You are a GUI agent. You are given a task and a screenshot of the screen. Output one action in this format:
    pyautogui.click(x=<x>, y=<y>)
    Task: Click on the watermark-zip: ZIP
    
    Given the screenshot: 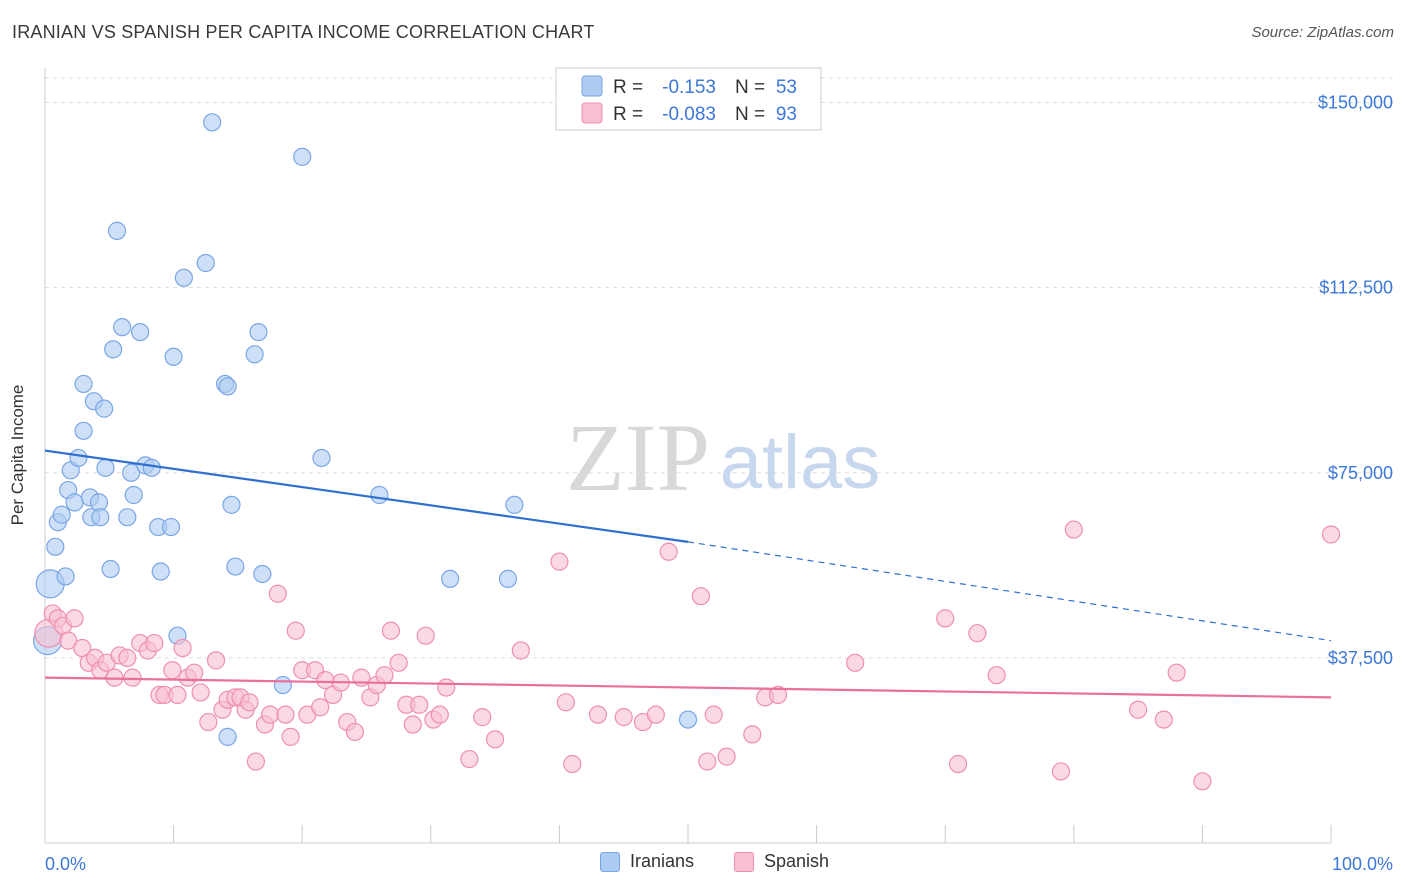 What is the action you would take?
    pyautogui.click(x=638, y=457)
    